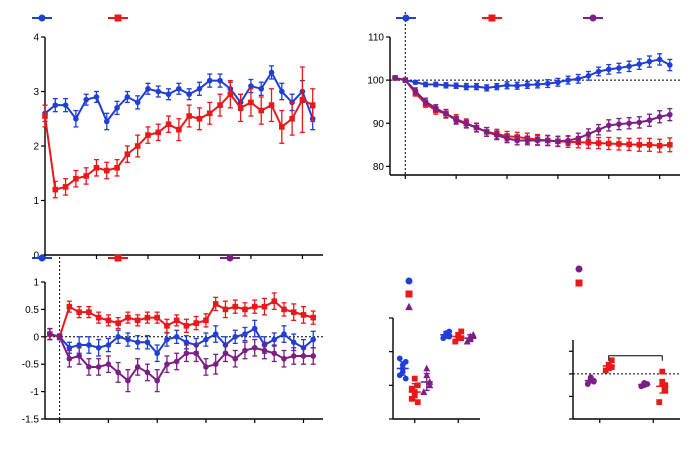 The image size is (700, 464). I want to click on 2-y-tick-label: -0.5, so click(31, 365).